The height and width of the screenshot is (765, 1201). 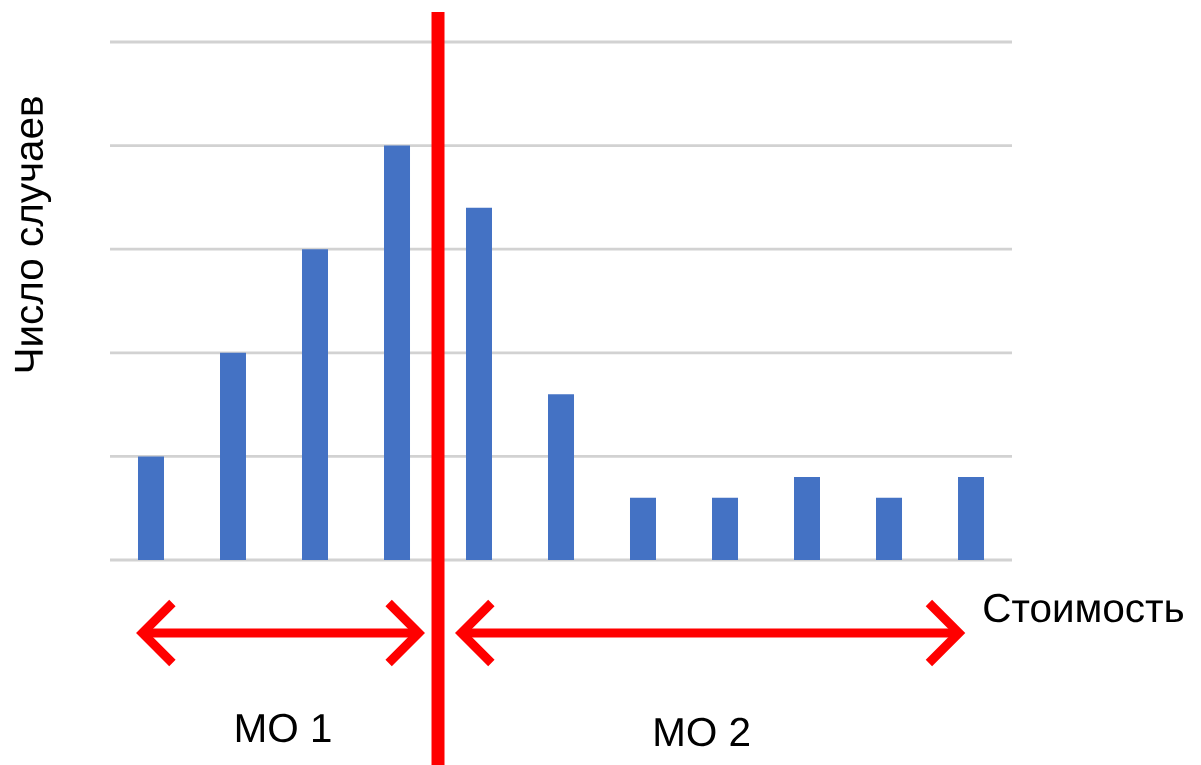 What do you see at coordinates (1083, 608) in the screenshot?
I see `x-axis-title: Стоимость` at bounding box center [1083, 608].